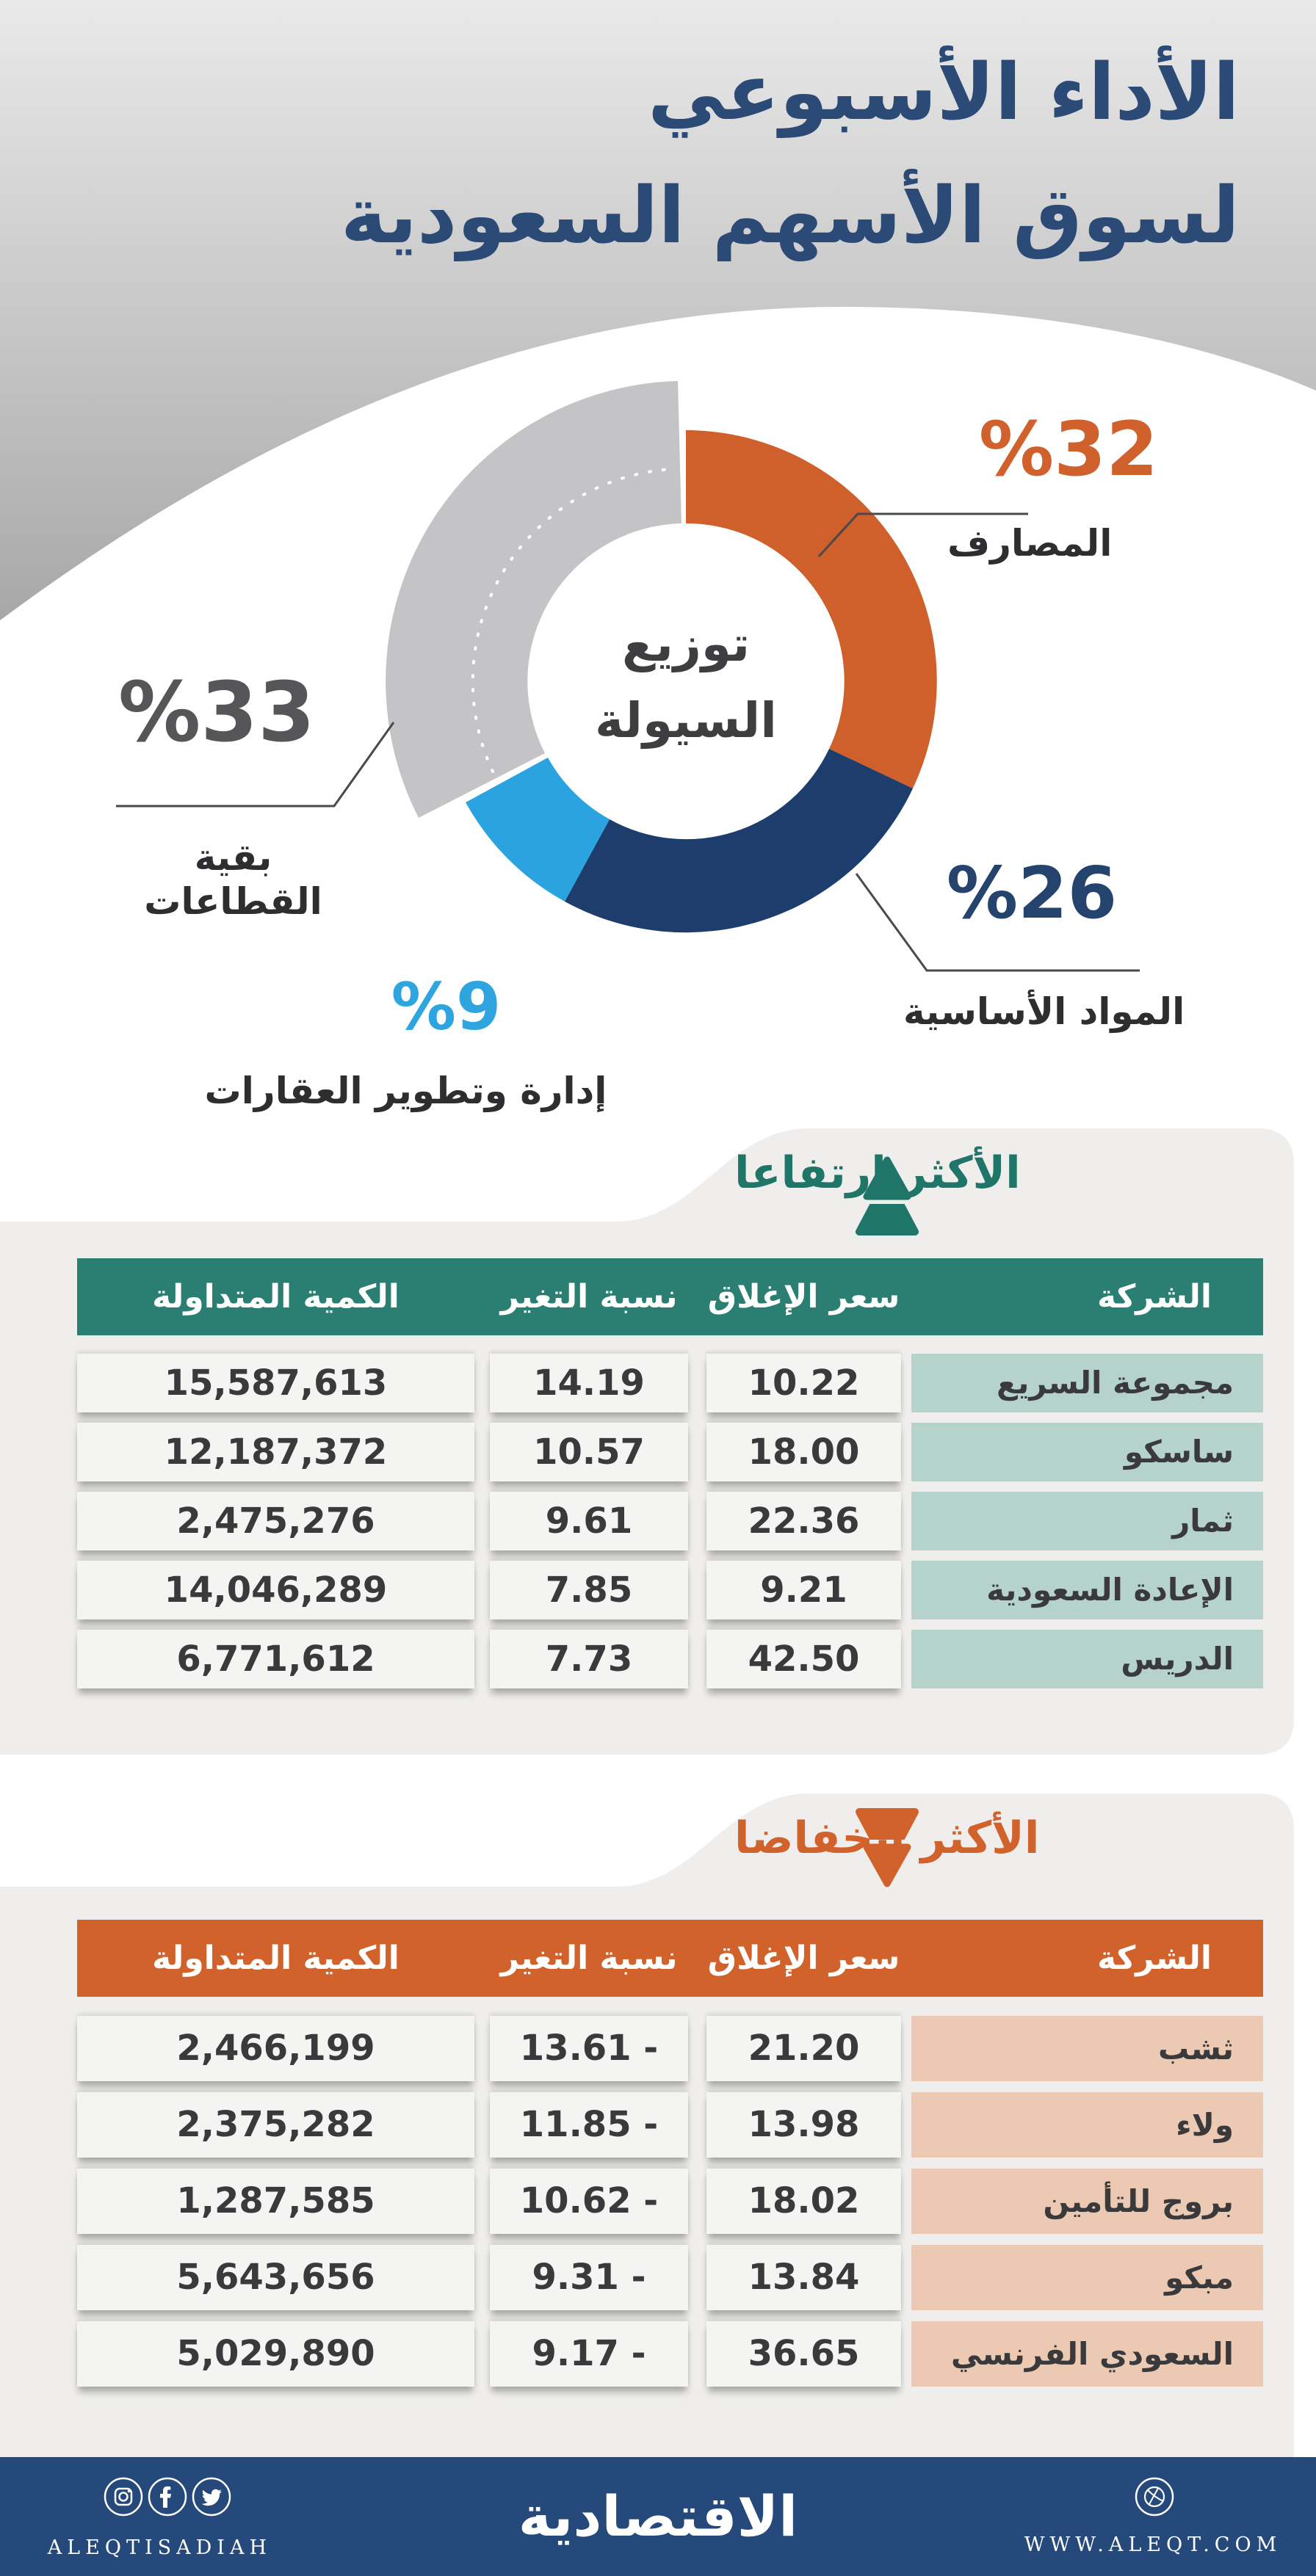 This screenshot has height=2576, width=1316. What do you see at coordinates (686, 683) in the screenshot?
I see `donut-center-label: توزيع السيولة` at bounding box center [686, 683].